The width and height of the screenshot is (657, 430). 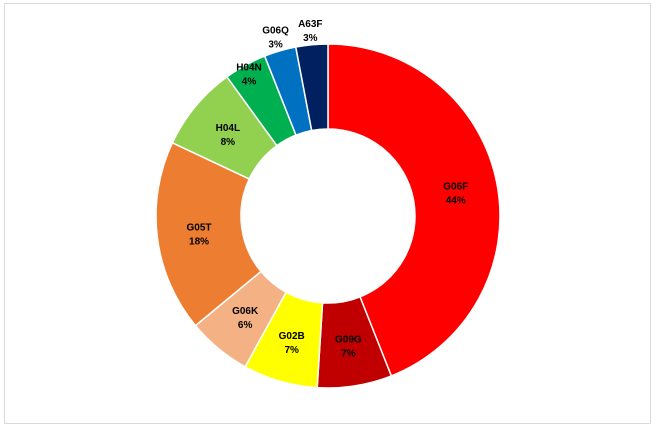 I want to click on slice-label-g06k: G06K 6%, so click(x=245, y=318).